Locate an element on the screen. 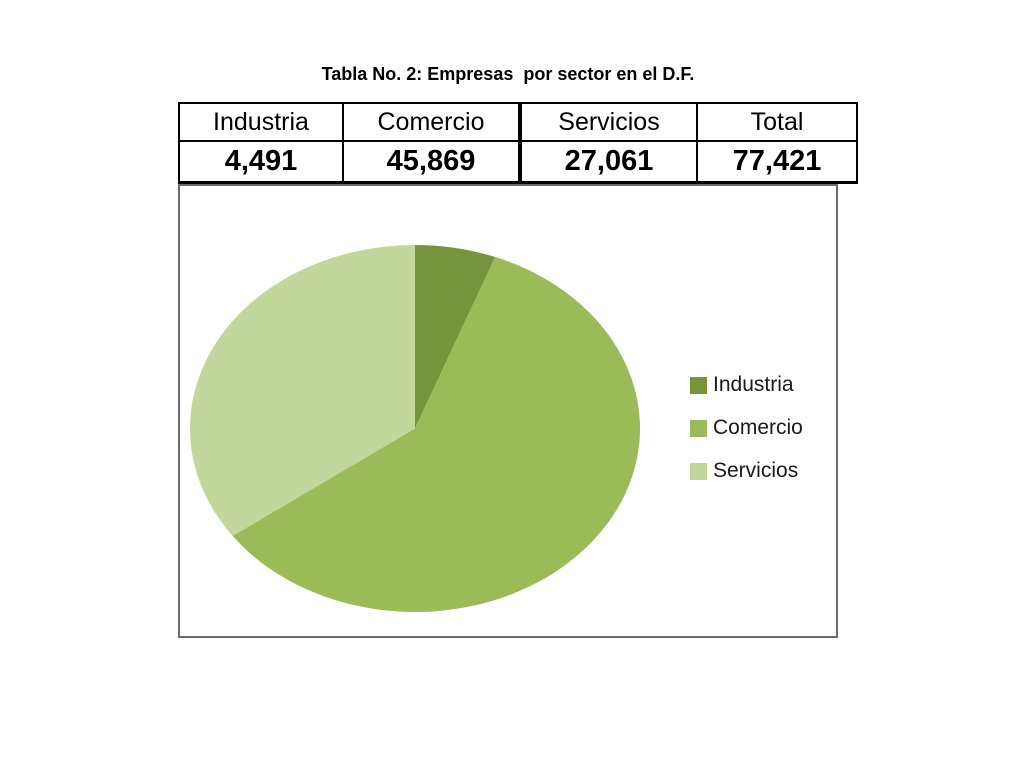 Image resolution: width=1024 pixels, height=768 pixels. table-header-servicios: Servicios is located at coordinates (608, 122).